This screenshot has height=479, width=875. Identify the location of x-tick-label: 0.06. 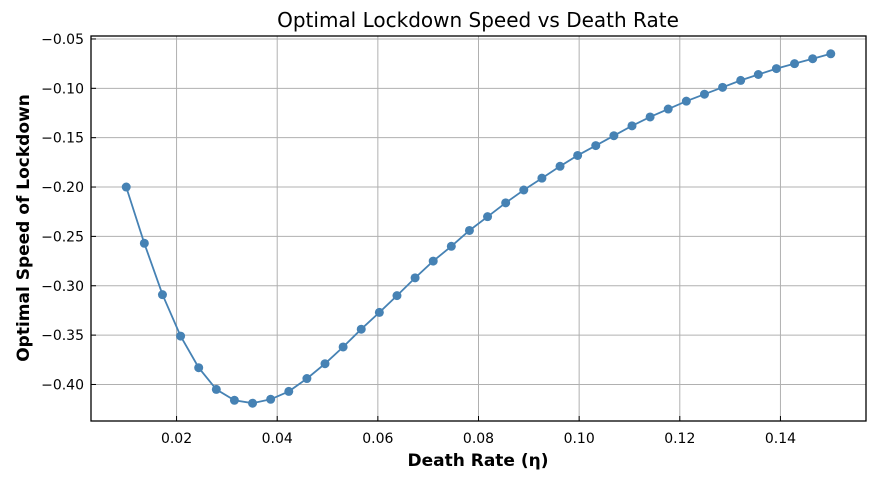
(377, 439).